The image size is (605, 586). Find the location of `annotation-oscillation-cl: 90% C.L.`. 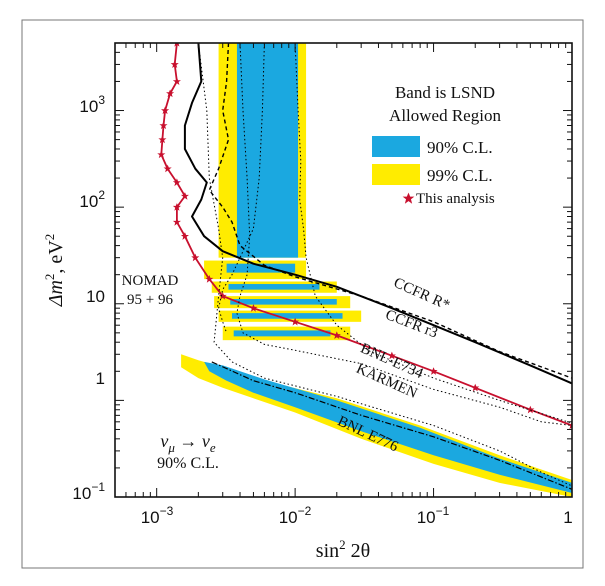

annotation-oscillation-cl: 90% C.L. is located at coordinates (188, 463).